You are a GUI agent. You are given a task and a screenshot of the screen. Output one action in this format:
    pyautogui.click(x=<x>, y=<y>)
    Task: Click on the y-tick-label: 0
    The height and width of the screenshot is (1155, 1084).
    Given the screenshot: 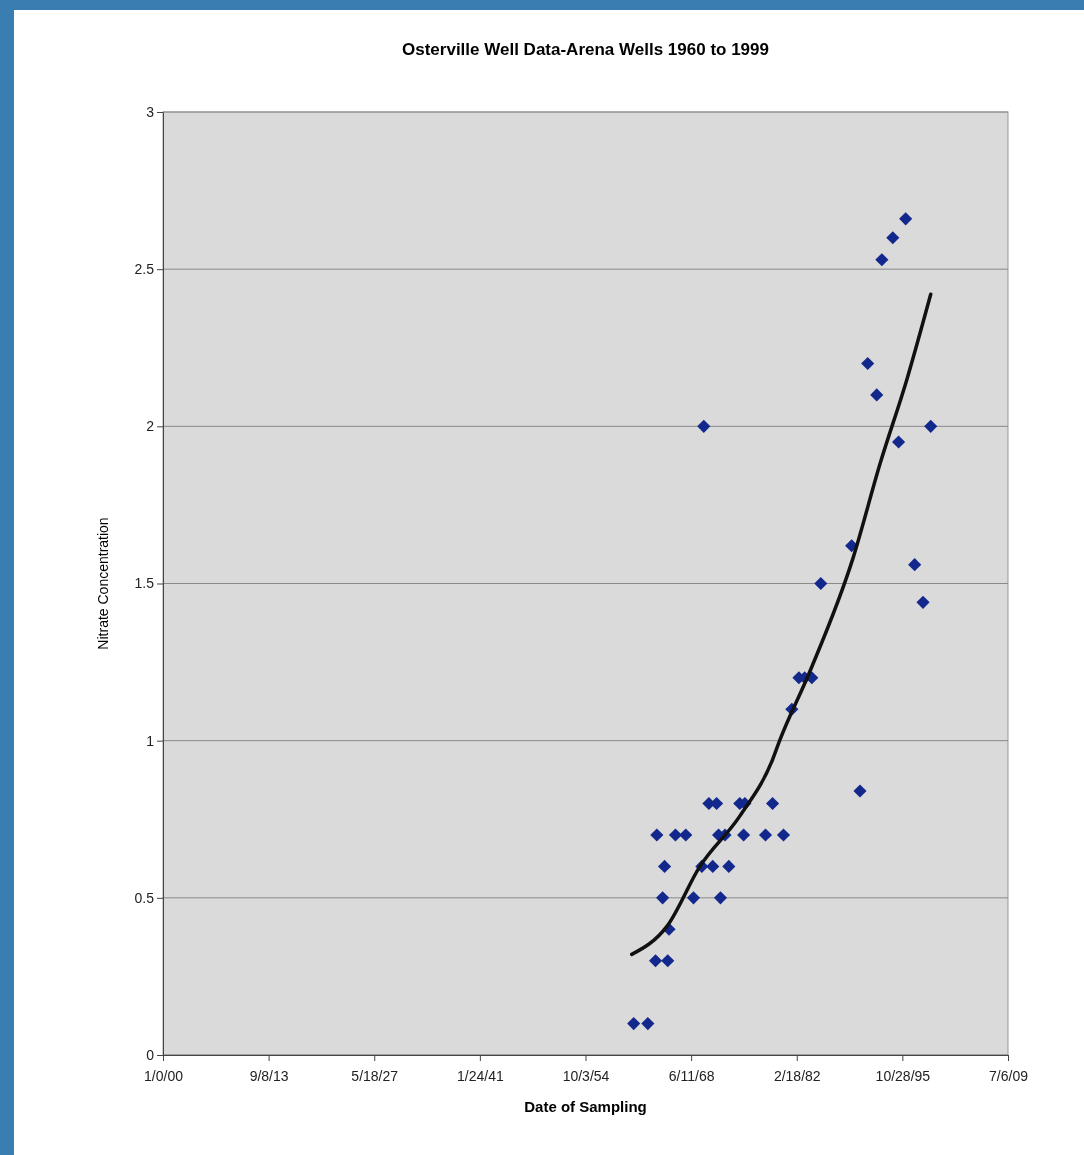 What is the action you would take?
    pyautogui.click(x=150, y=1054)
    